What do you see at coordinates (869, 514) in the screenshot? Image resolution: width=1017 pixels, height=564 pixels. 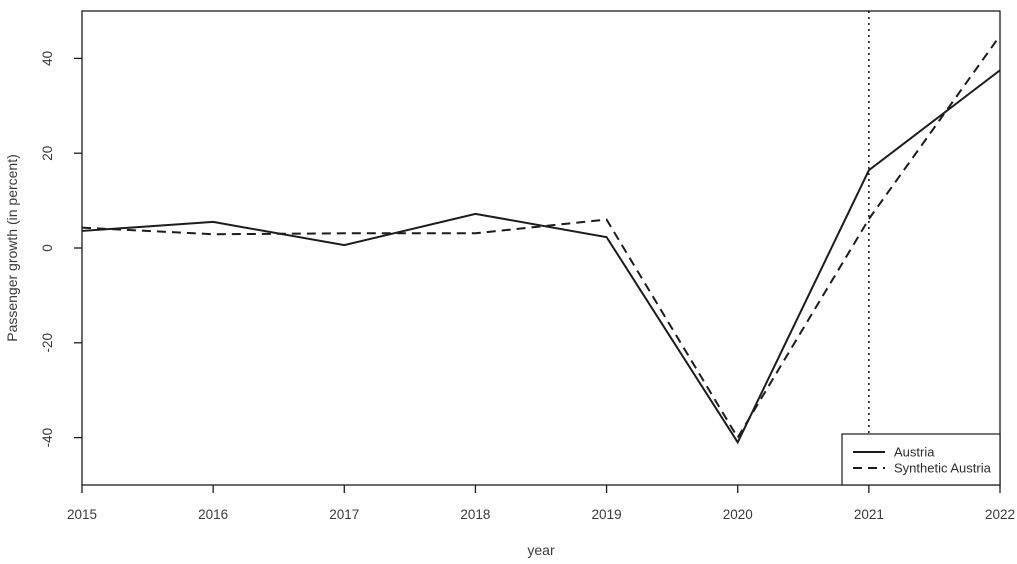 I see `x-tick-label: 2021` at bounding box center [869, 514].